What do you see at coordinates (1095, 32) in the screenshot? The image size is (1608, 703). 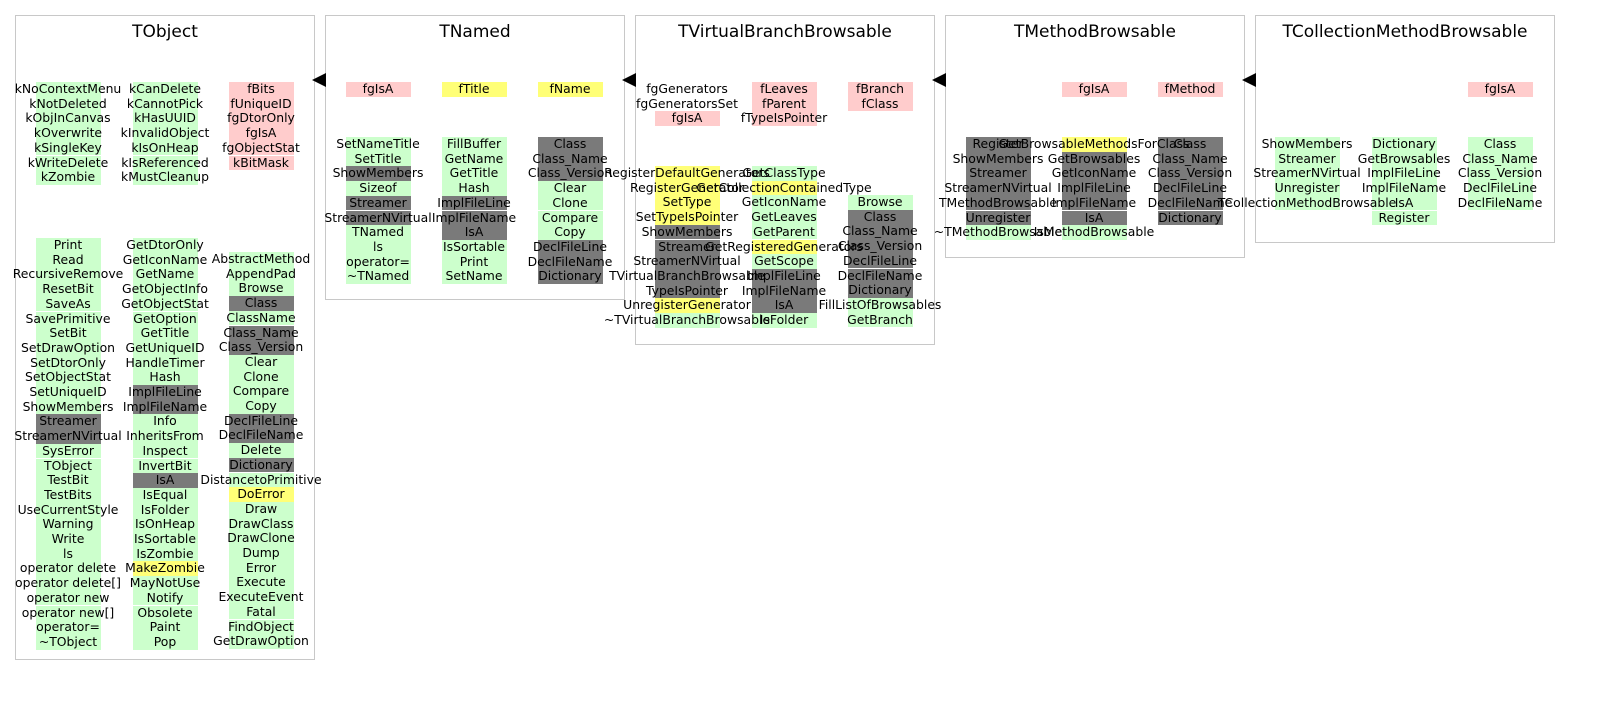 I see `class-title: TMethodBrowsable` at bounding box center [1095, 32].